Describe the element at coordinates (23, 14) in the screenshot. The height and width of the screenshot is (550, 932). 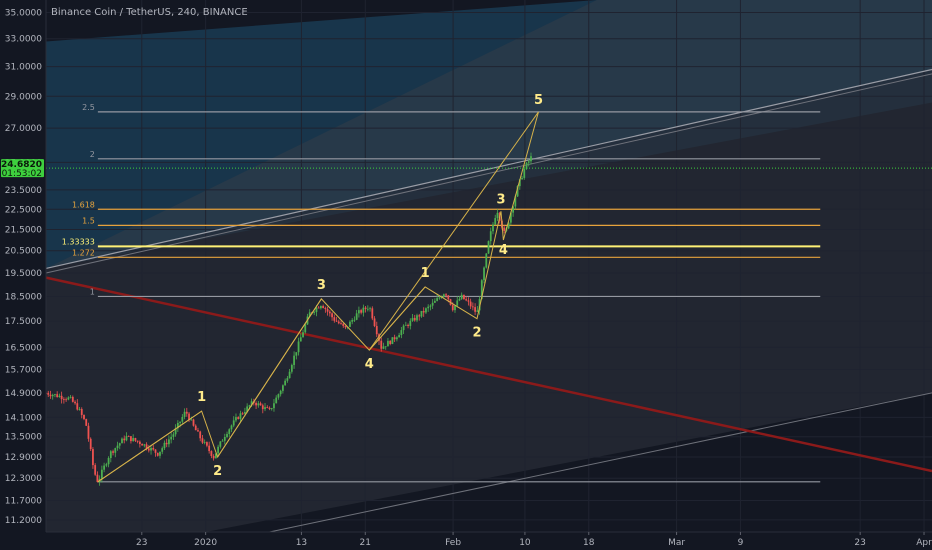
I see `y-tick-label: 35.0000` at that location.